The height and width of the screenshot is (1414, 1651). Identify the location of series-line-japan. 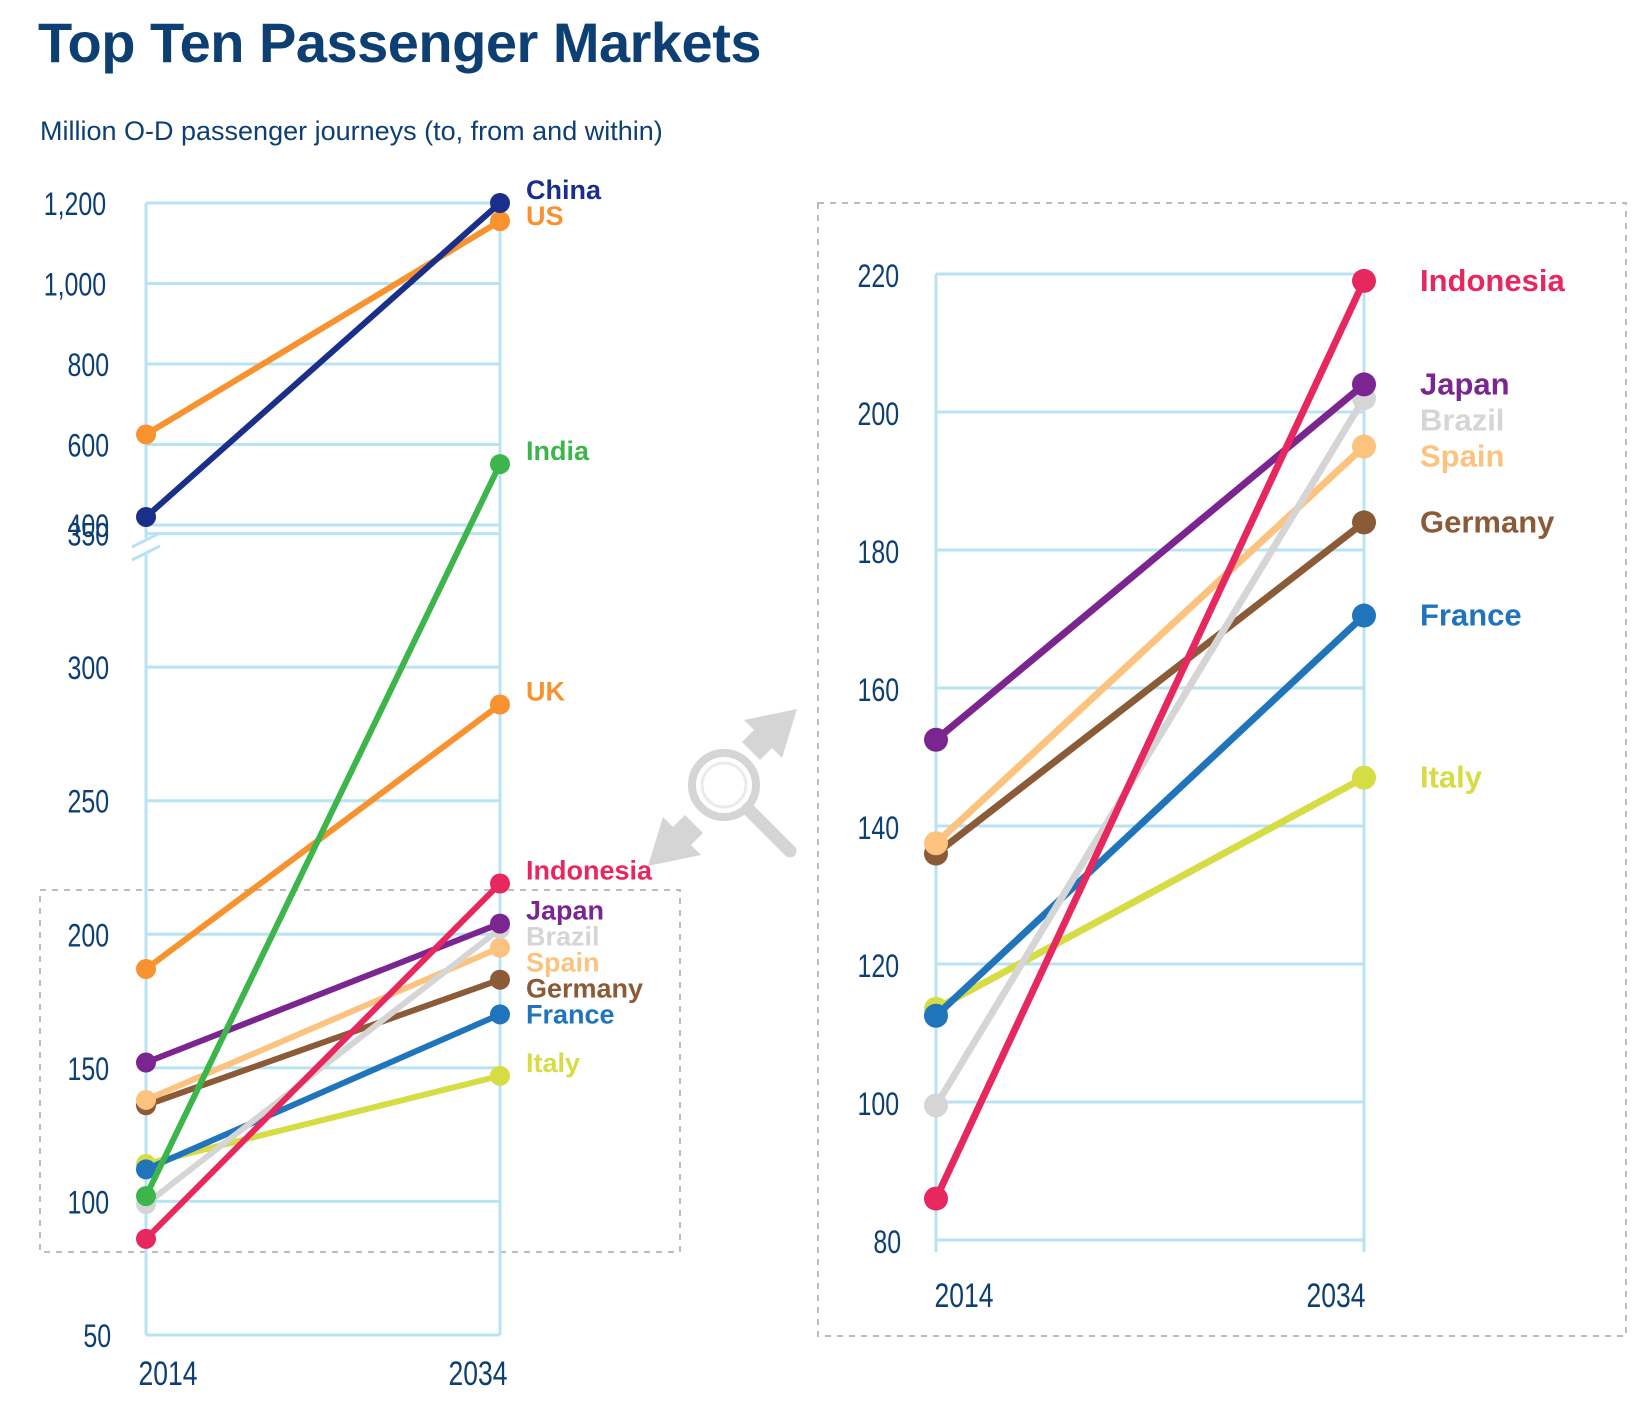
(1150, 562).